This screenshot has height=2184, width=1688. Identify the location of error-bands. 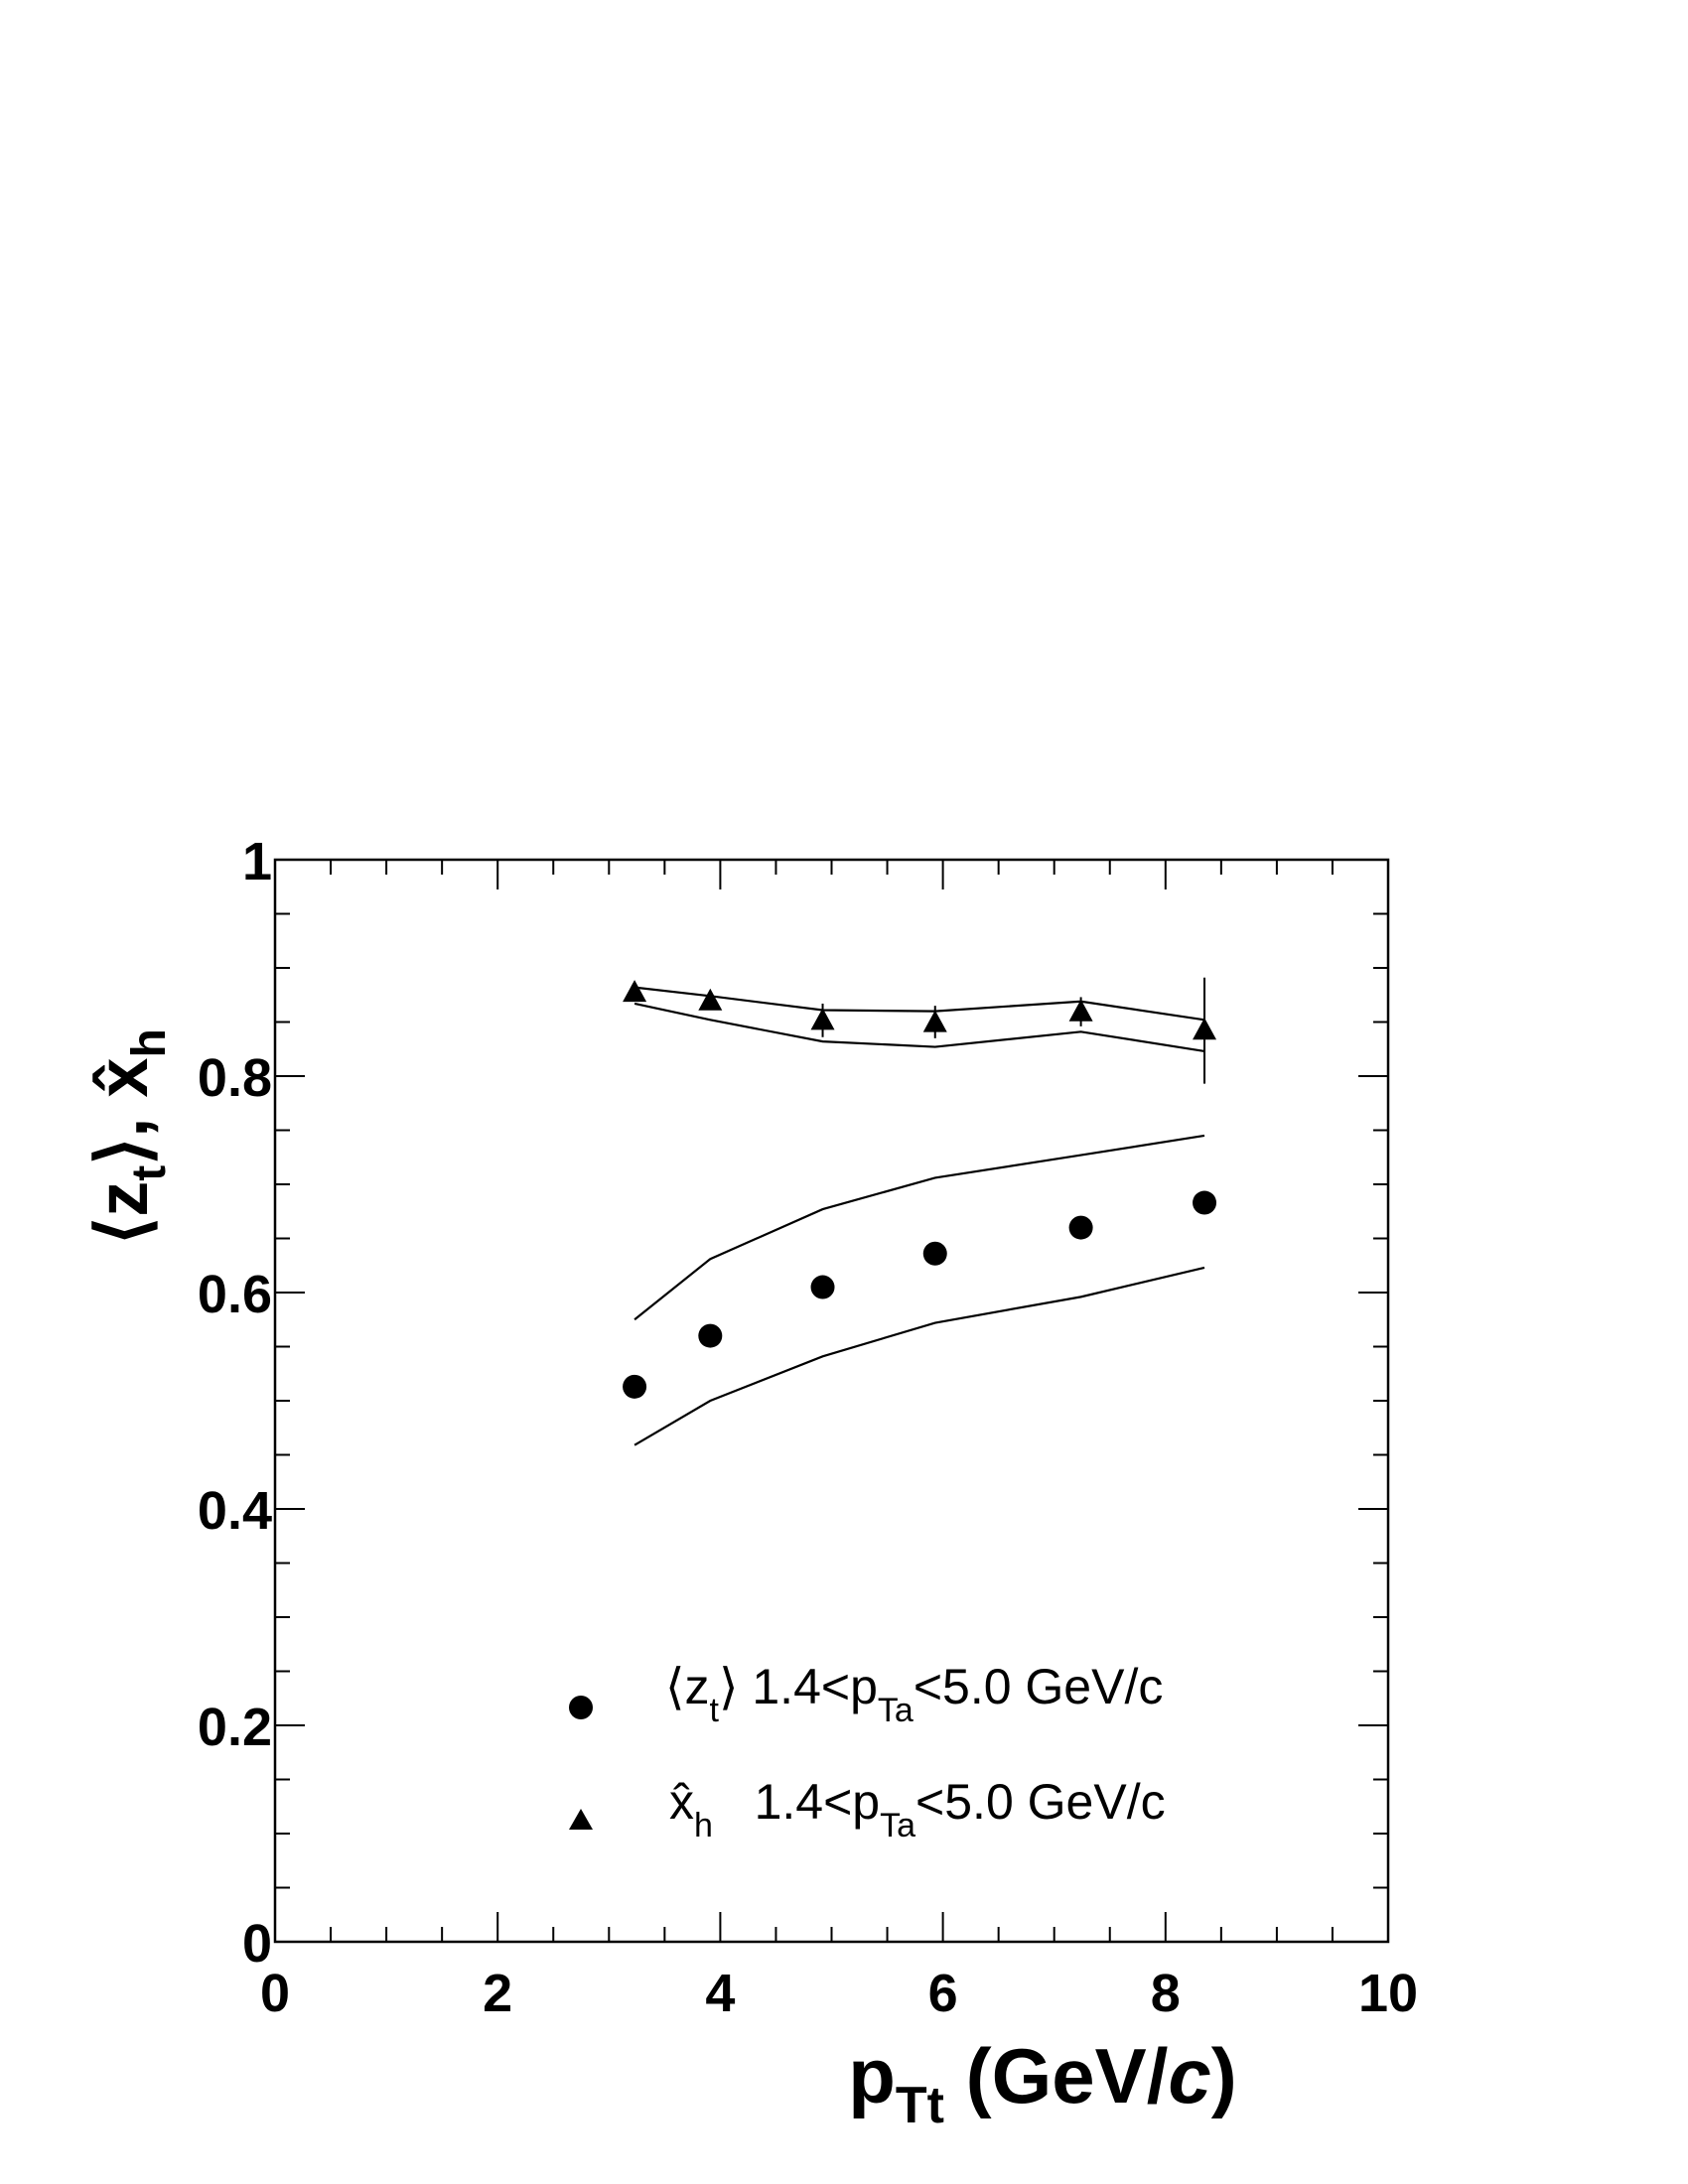
(919, 1216).